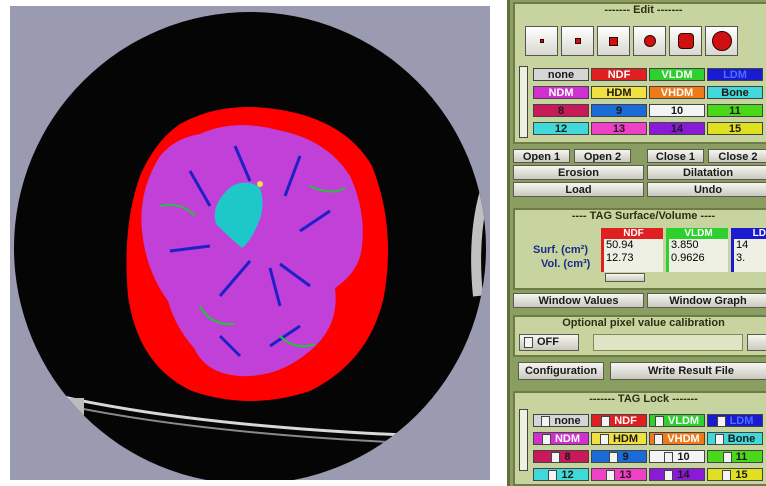 Image resolution: width=766 pixels, height=486 pixels. I want to click on dilatation-button: Dilatation, so click(706, 172).